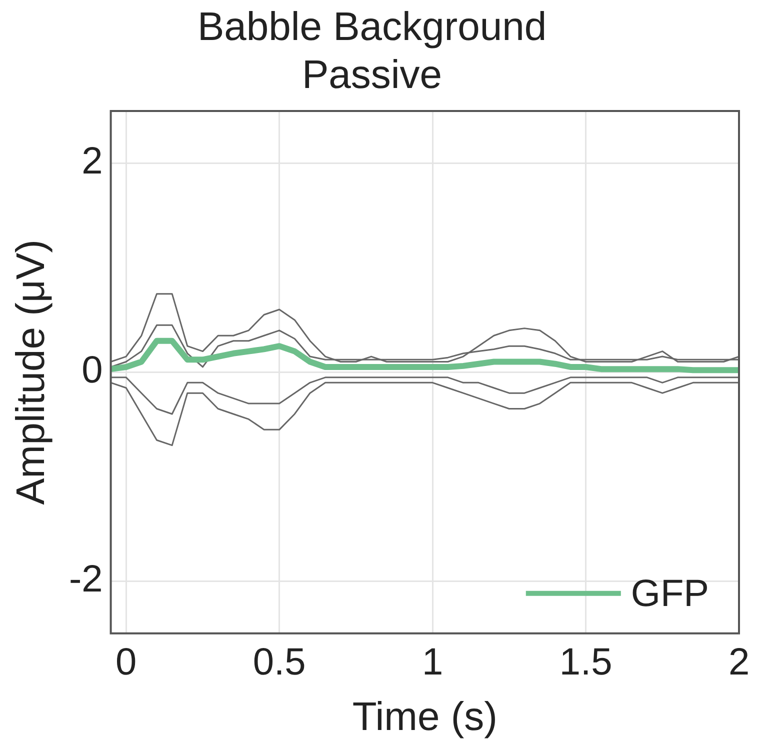 The image size is (759, 752). I want to click on y-tick-label: -2, so click(85, 579).